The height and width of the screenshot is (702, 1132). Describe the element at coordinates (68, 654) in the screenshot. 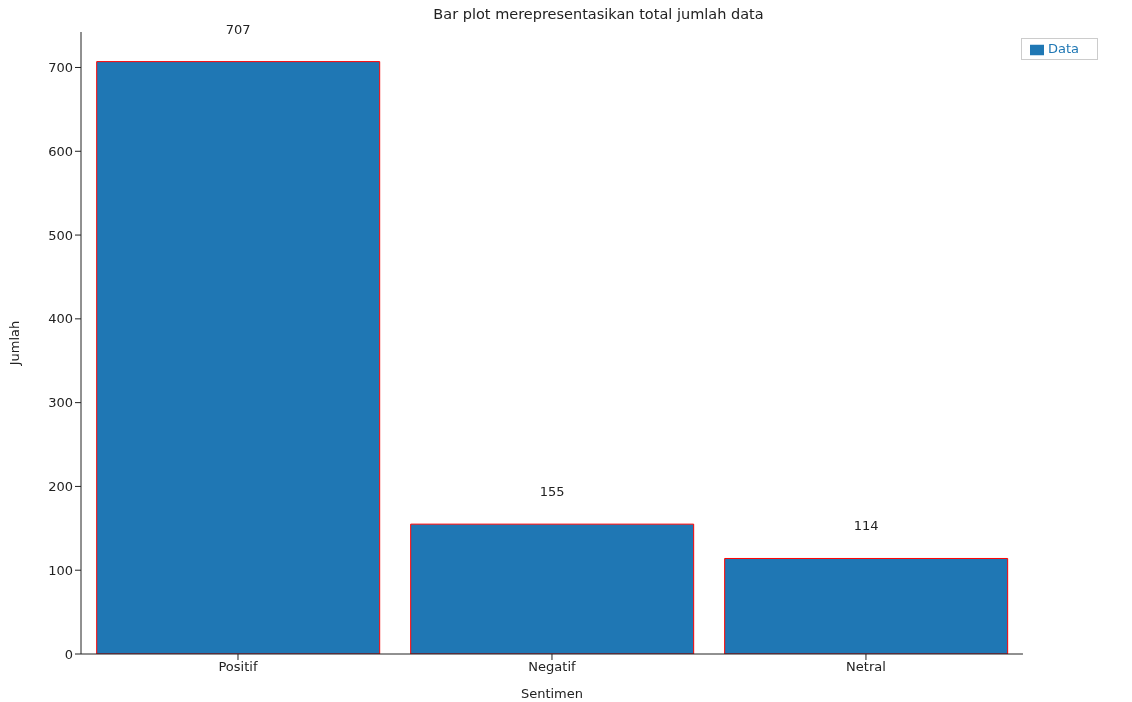

I see `y-tick-label: 0` at that location.